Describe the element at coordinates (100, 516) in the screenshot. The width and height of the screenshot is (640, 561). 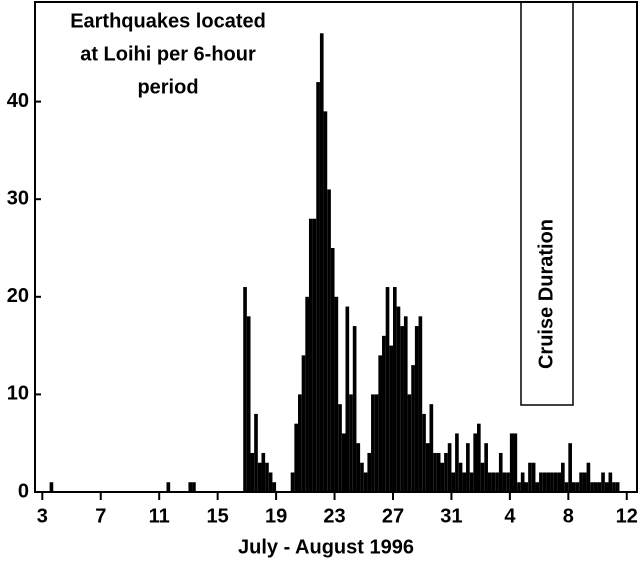
I see `x-tick-label: 7` at that location.